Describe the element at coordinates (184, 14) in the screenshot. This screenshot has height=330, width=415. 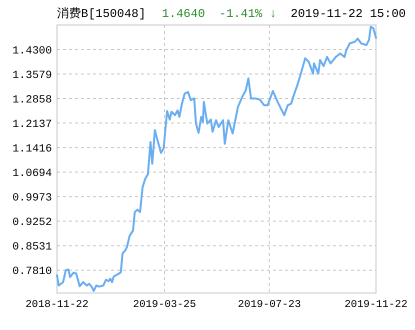
I see `text: 1.4640` at that location.